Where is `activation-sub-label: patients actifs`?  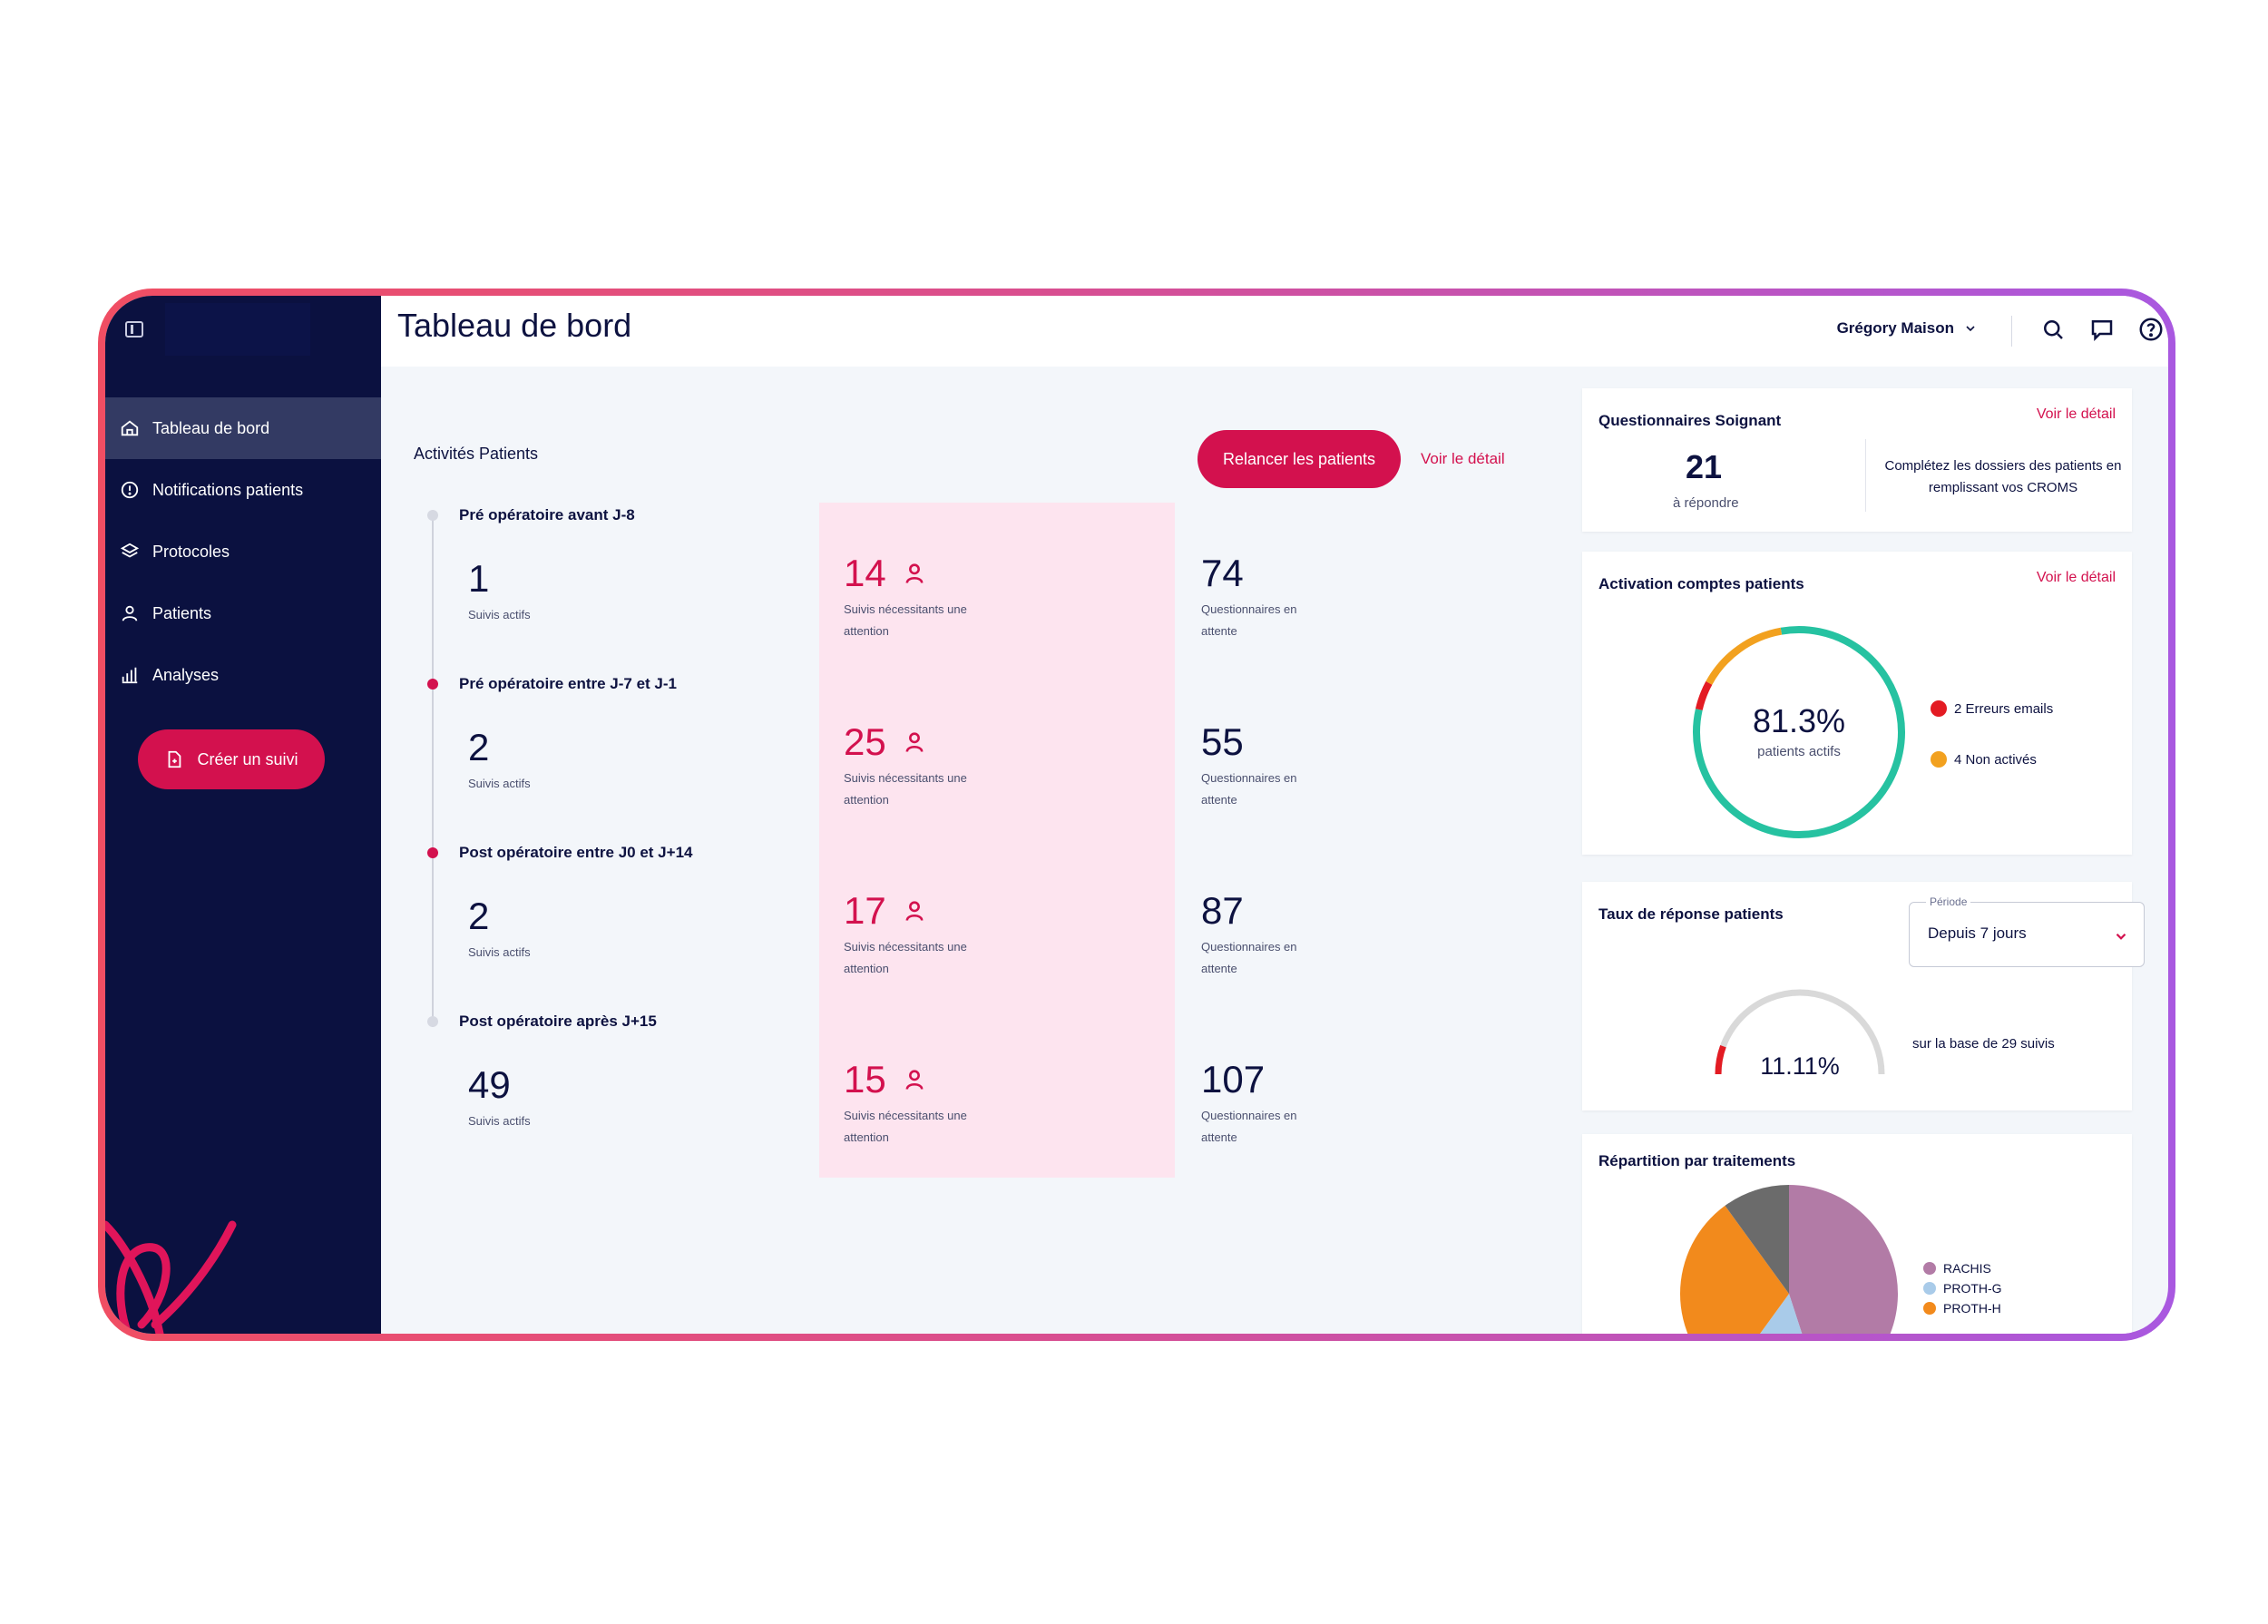 activation-sub-label: patients actifs is located at coordinates (1799, 751).